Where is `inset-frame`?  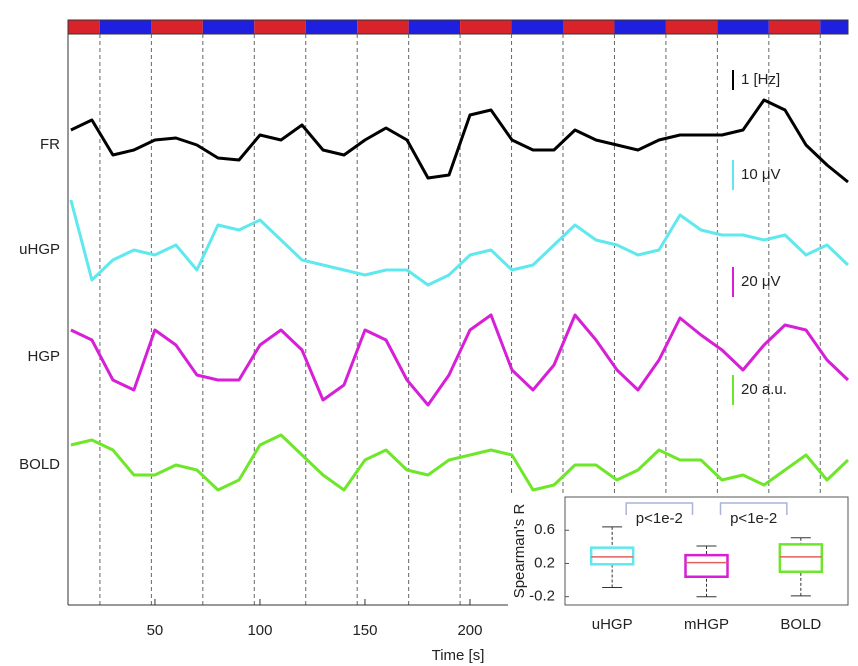
inset-frame is located at coordinates (706, 551).